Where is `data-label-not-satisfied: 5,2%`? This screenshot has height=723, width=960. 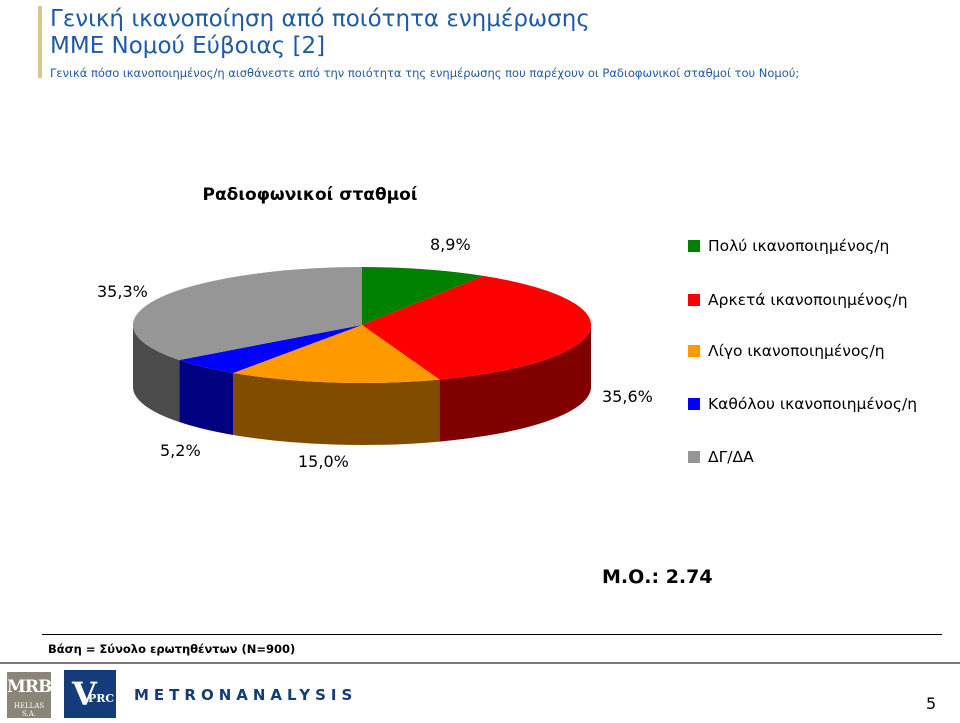 data-label-not-satisfied: 5,2% is located at coordinates (180, 450).